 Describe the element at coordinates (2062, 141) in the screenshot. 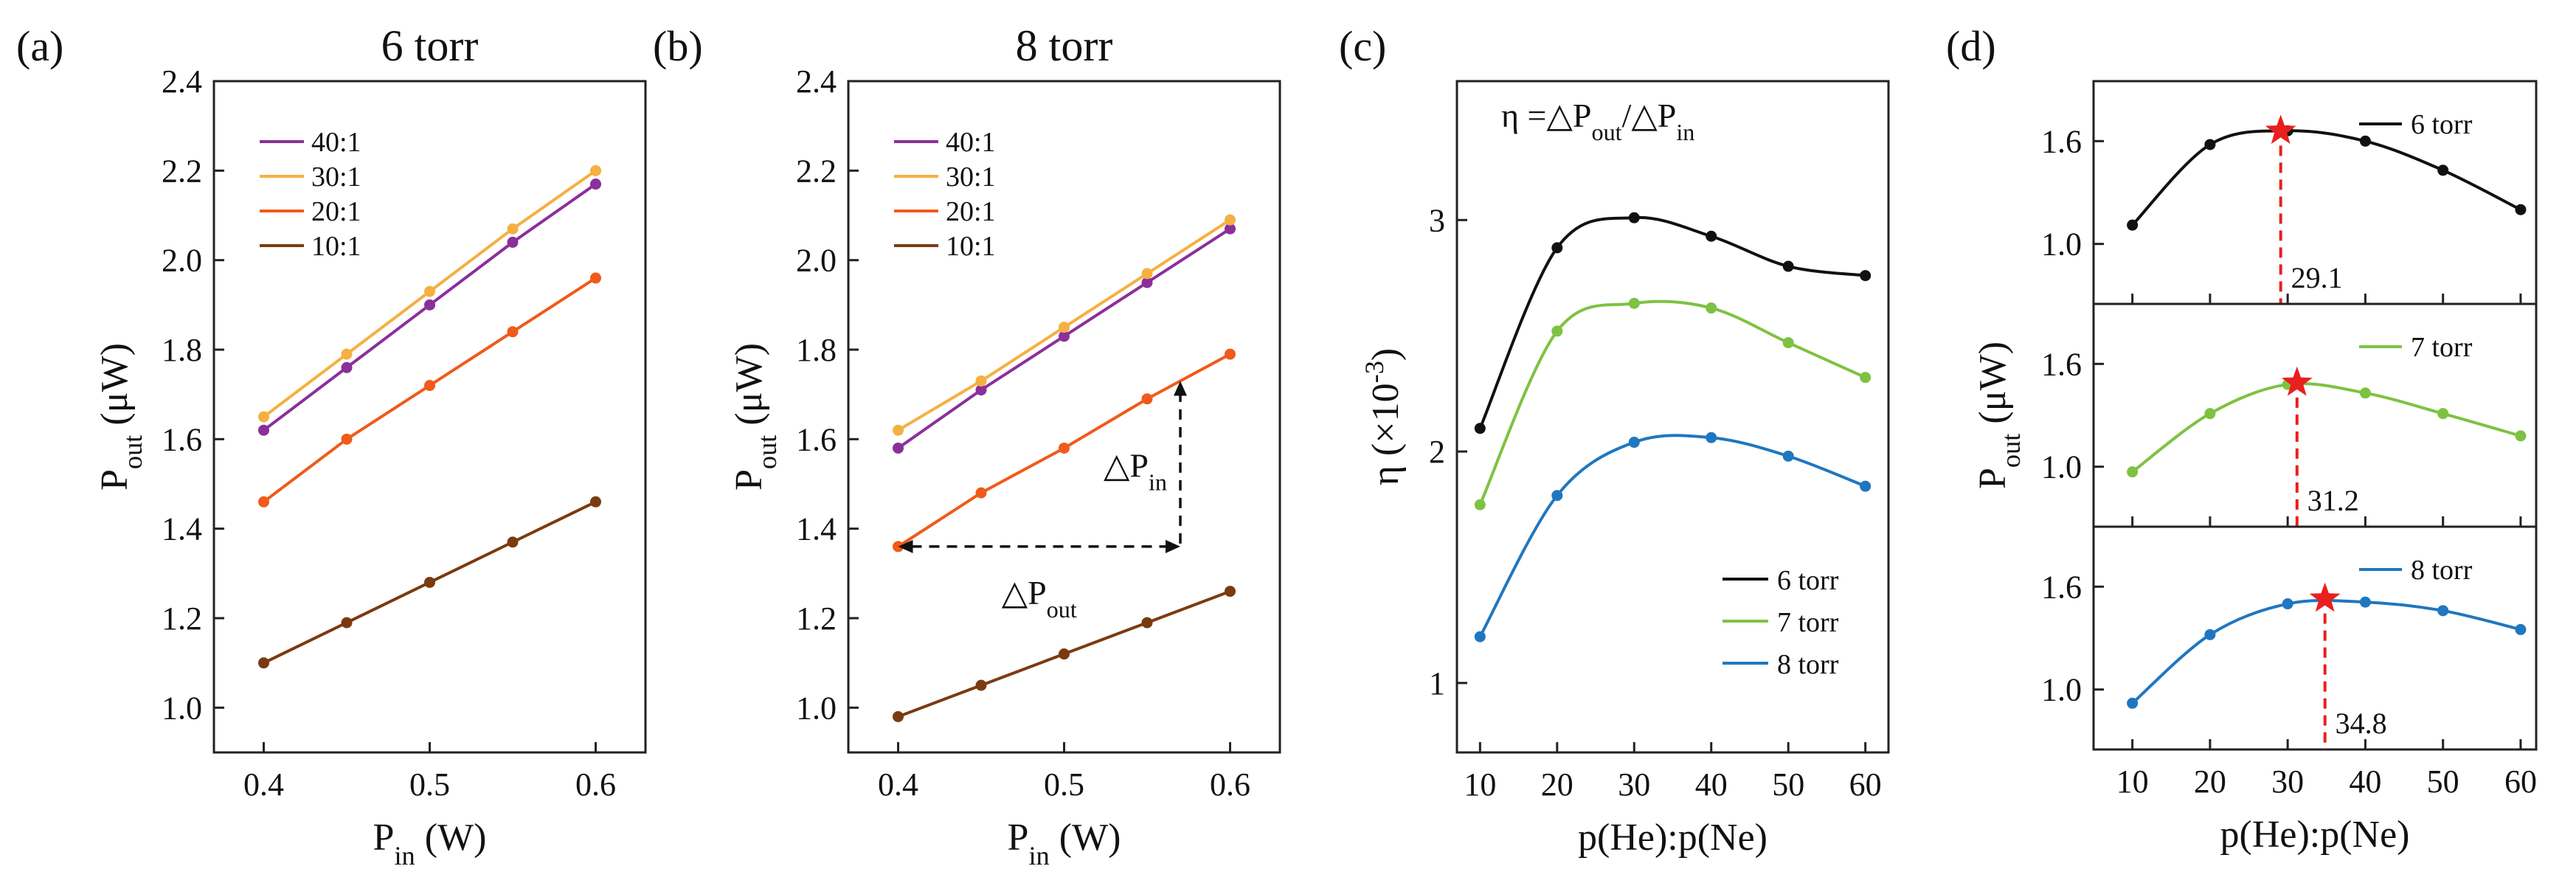

I see `y-tick-label: 1.6` at that location.